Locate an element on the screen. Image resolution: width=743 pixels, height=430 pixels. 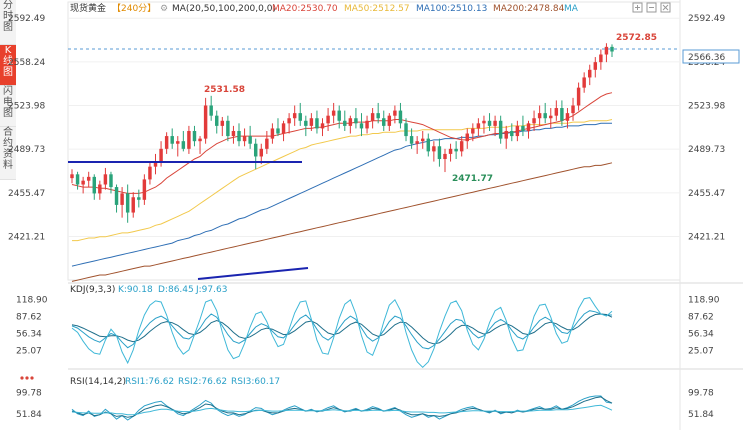
kdj-tick-left: 87.62 is located at coordinates (29, 317).